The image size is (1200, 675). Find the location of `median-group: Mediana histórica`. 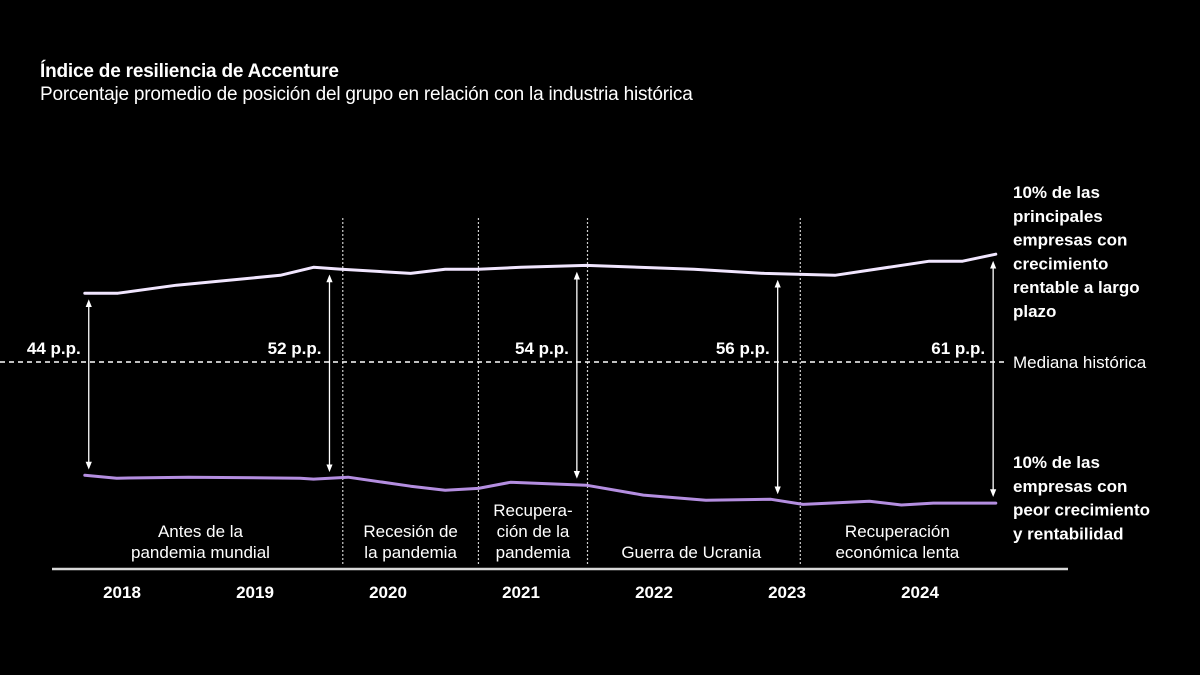

median-group: Mediana histórica is located at coordinates (573, 362).